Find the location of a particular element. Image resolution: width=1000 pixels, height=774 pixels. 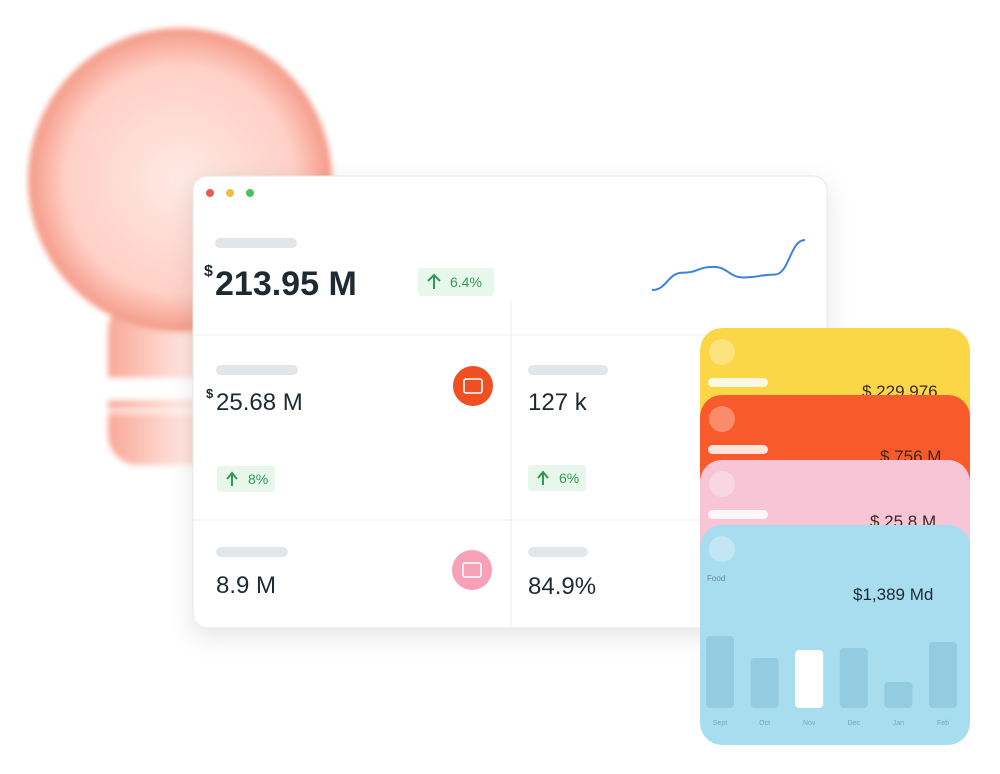

bar-label: Jan is located at coordinates (898, 723).